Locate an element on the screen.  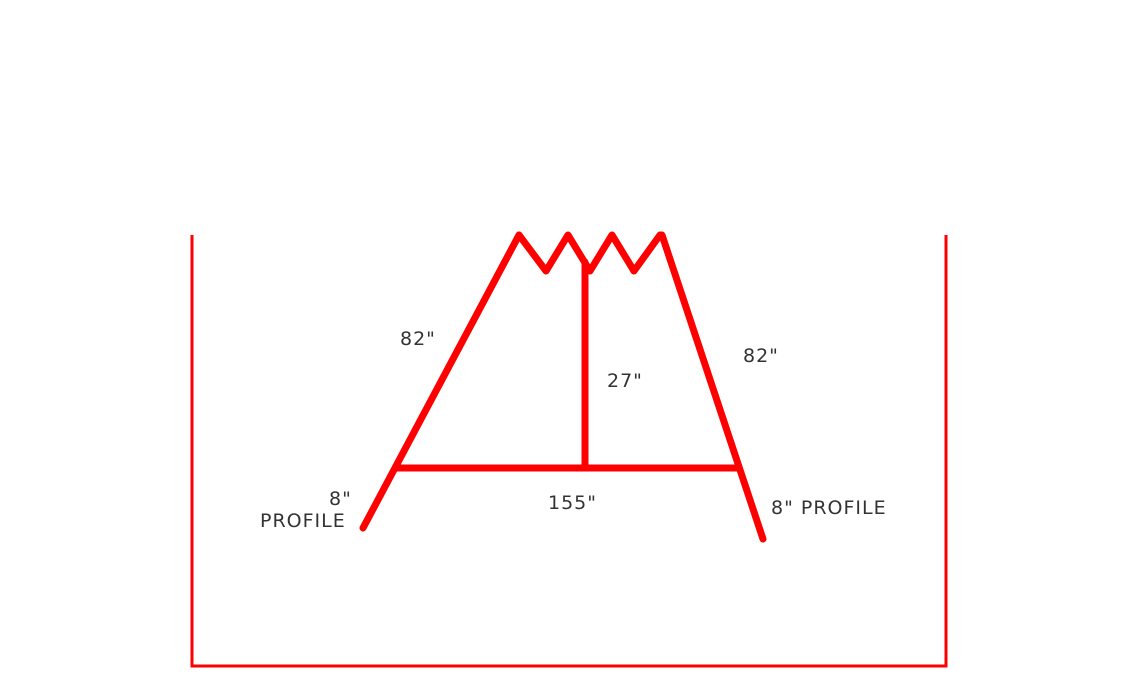
right-rafter is located at coordinates (712, 387).